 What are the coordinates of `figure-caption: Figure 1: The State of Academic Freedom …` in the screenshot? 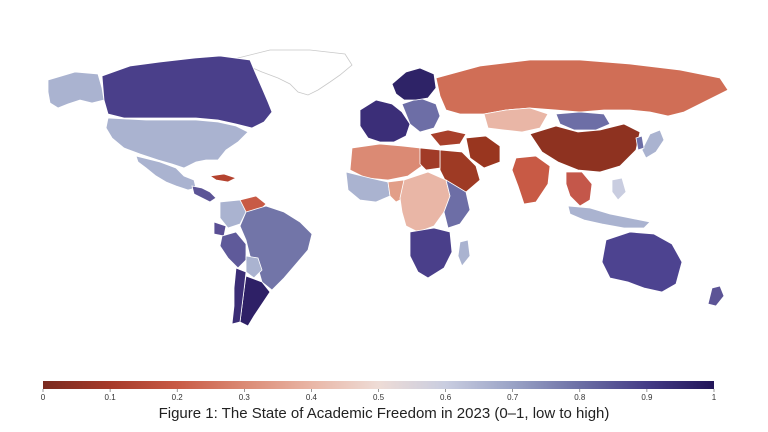 It's located at (384, 413).